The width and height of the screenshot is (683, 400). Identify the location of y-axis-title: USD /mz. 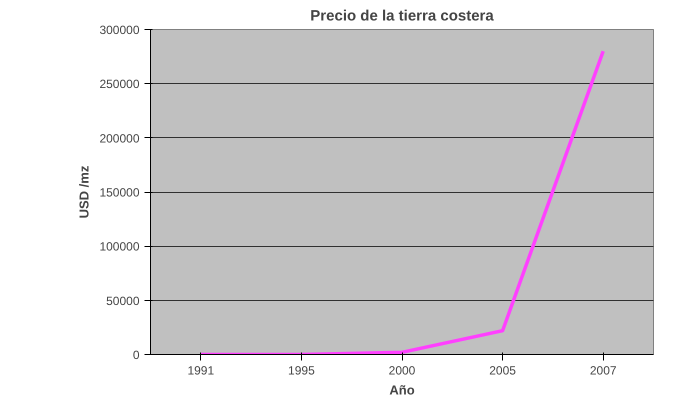
(84, 191).